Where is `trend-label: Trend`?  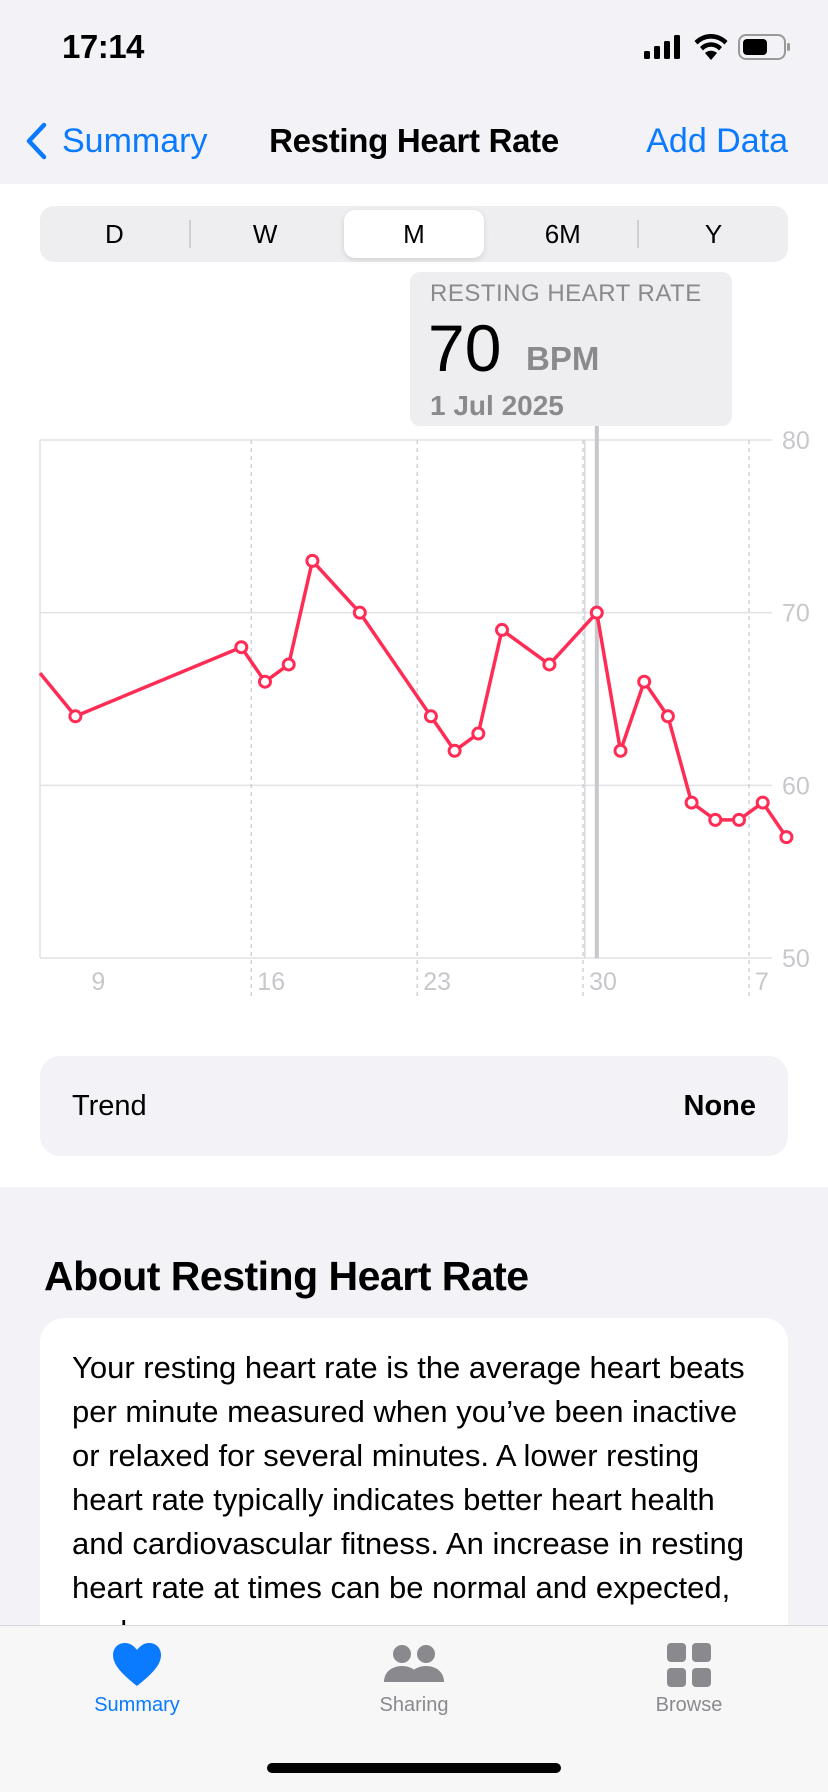 trend-label: Trend is located at coordinates (109, 1106).